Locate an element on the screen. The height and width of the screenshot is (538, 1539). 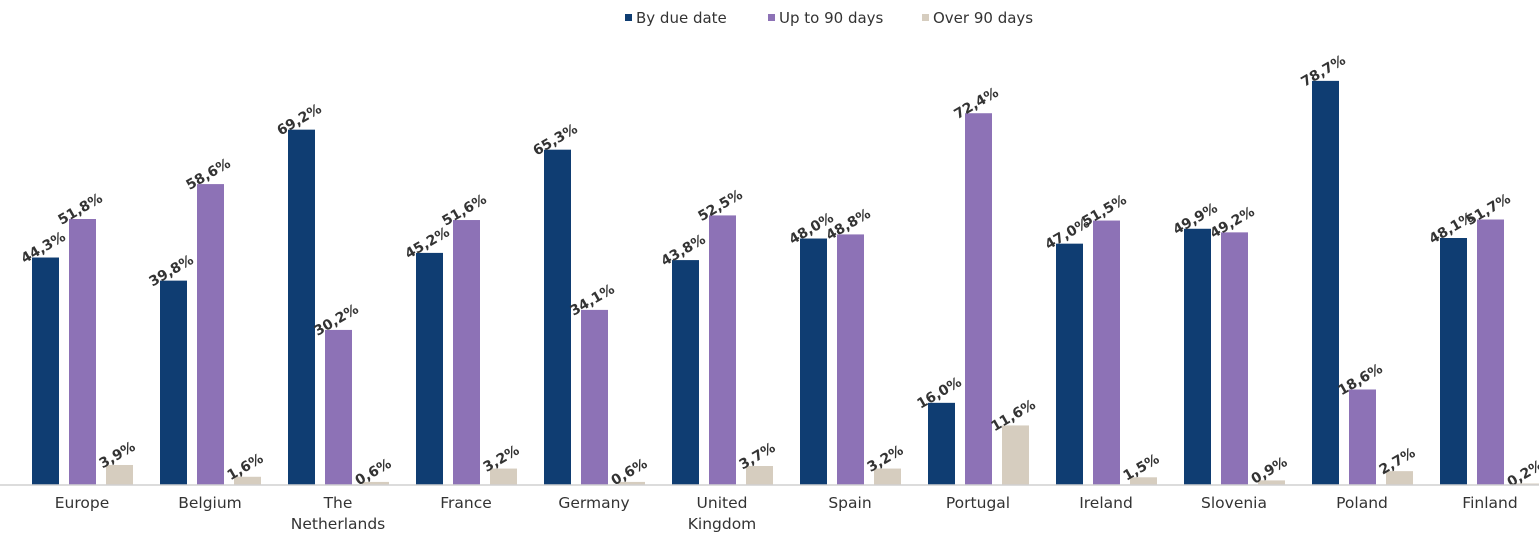
x-tick-label-3: The Netherlands is located at coordinates (338, 513).